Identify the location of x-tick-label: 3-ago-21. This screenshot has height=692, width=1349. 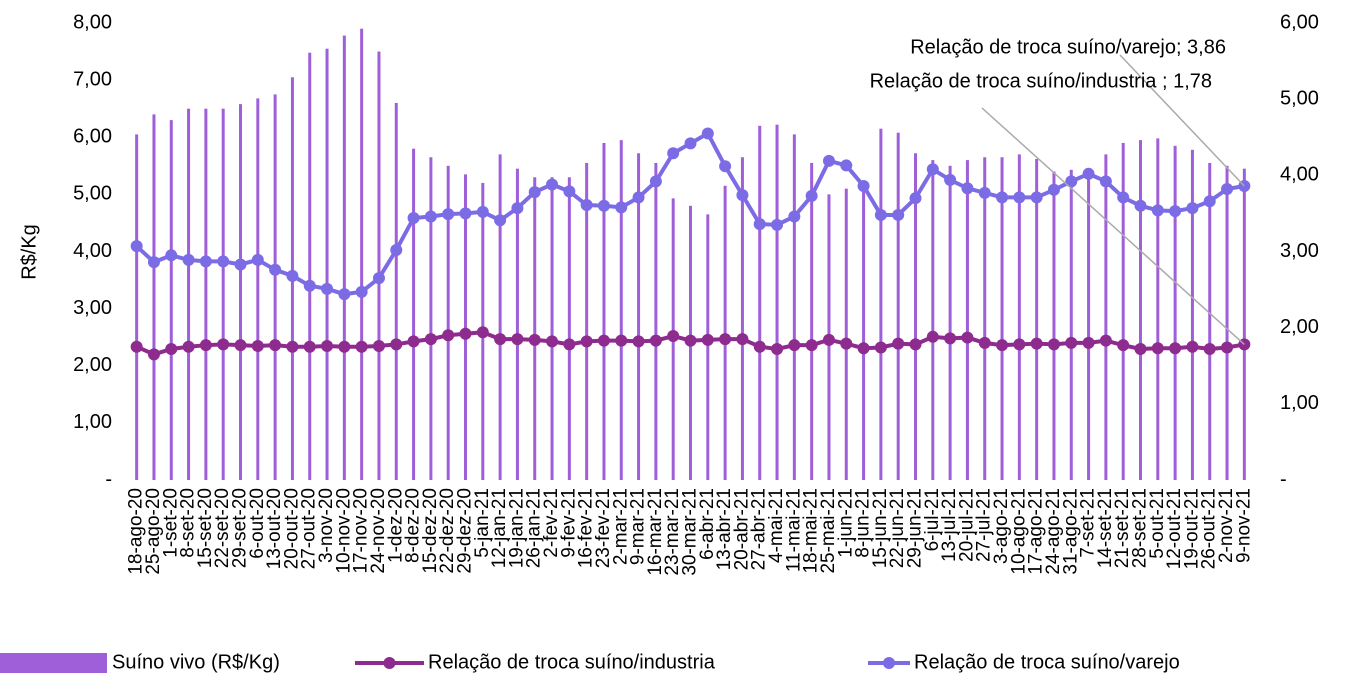
(1001, 526).